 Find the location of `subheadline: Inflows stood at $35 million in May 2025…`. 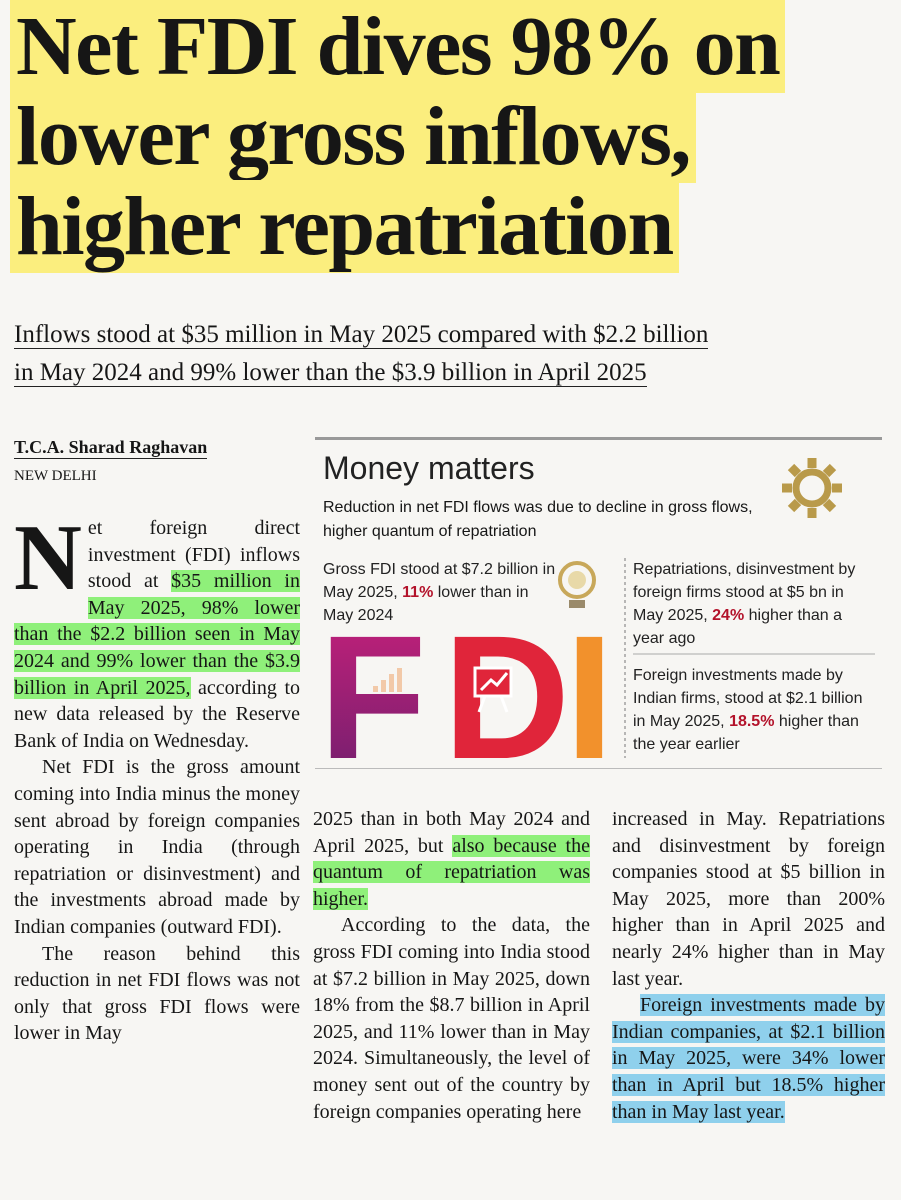

subheadline: Inflows stood at $35 million in May 2025… is located at coordinates (454, 354).